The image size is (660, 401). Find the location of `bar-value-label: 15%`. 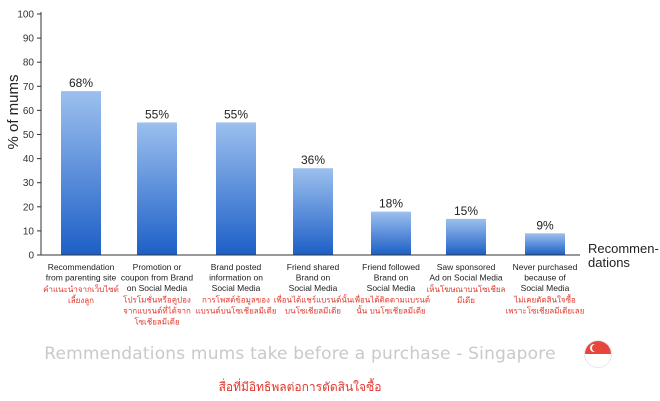

bar-value-label: 15% is located at coordinates (466, 211).